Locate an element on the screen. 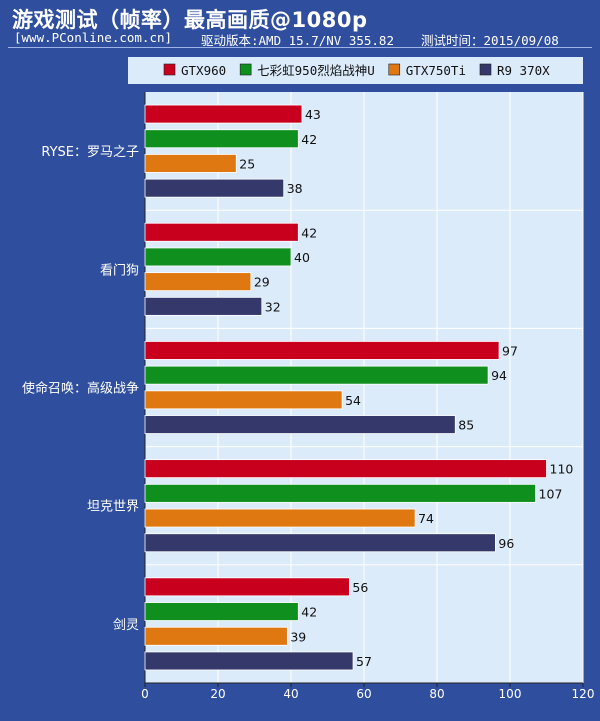 The height and width of the screenshot is (721, 600). category-label-1: 看门狗 is located at coordinates (119, 270).